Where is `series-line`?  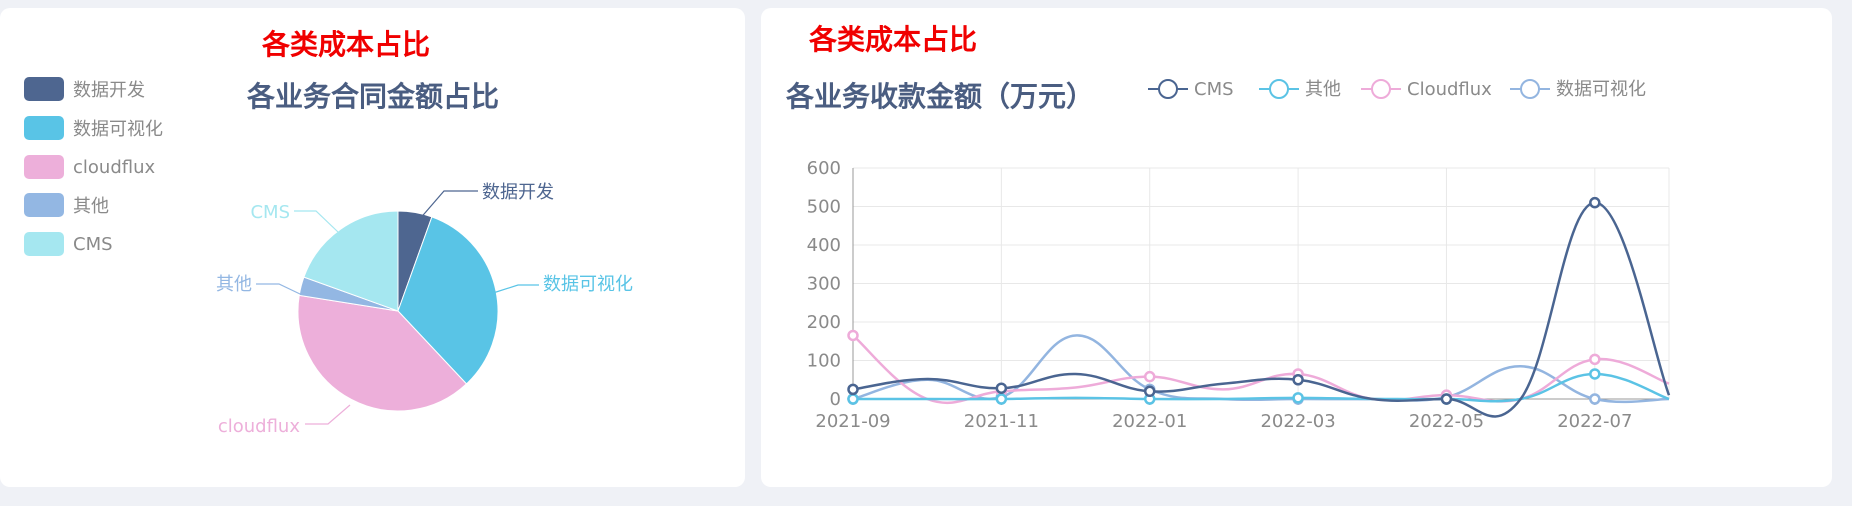
series-line is located at coordinates (1261, 369).